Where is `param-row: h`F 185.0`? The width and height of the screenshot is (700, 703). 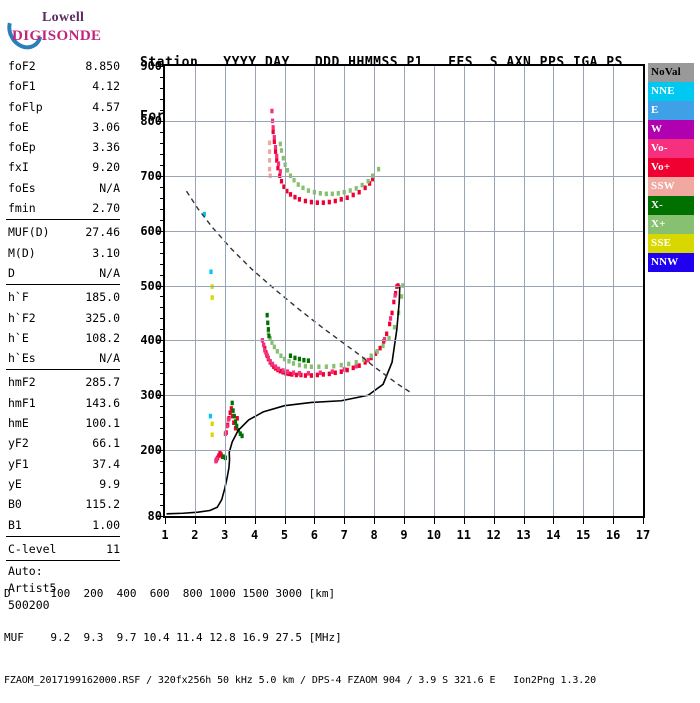 param-row: h`F 185.0 is located at coordinates (63, 297).